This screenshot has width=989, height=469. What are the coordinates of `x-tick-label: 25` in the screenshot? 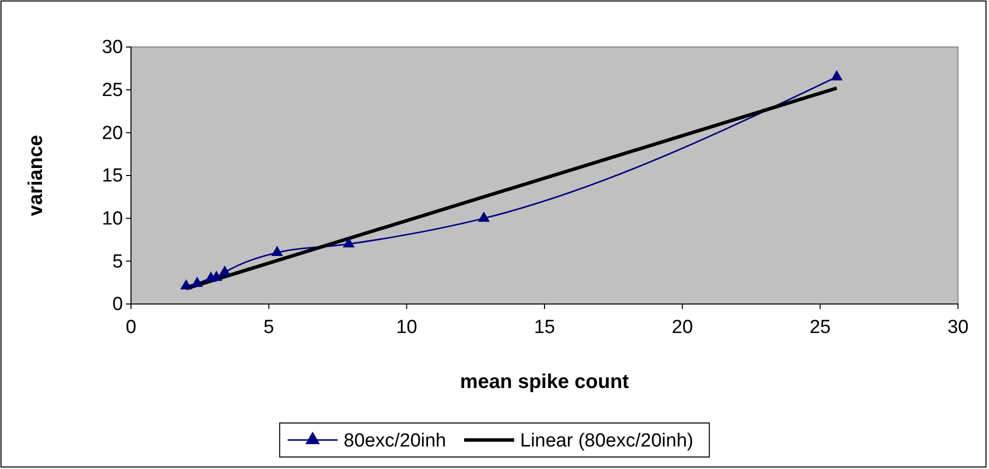 It's located at (820, 327).